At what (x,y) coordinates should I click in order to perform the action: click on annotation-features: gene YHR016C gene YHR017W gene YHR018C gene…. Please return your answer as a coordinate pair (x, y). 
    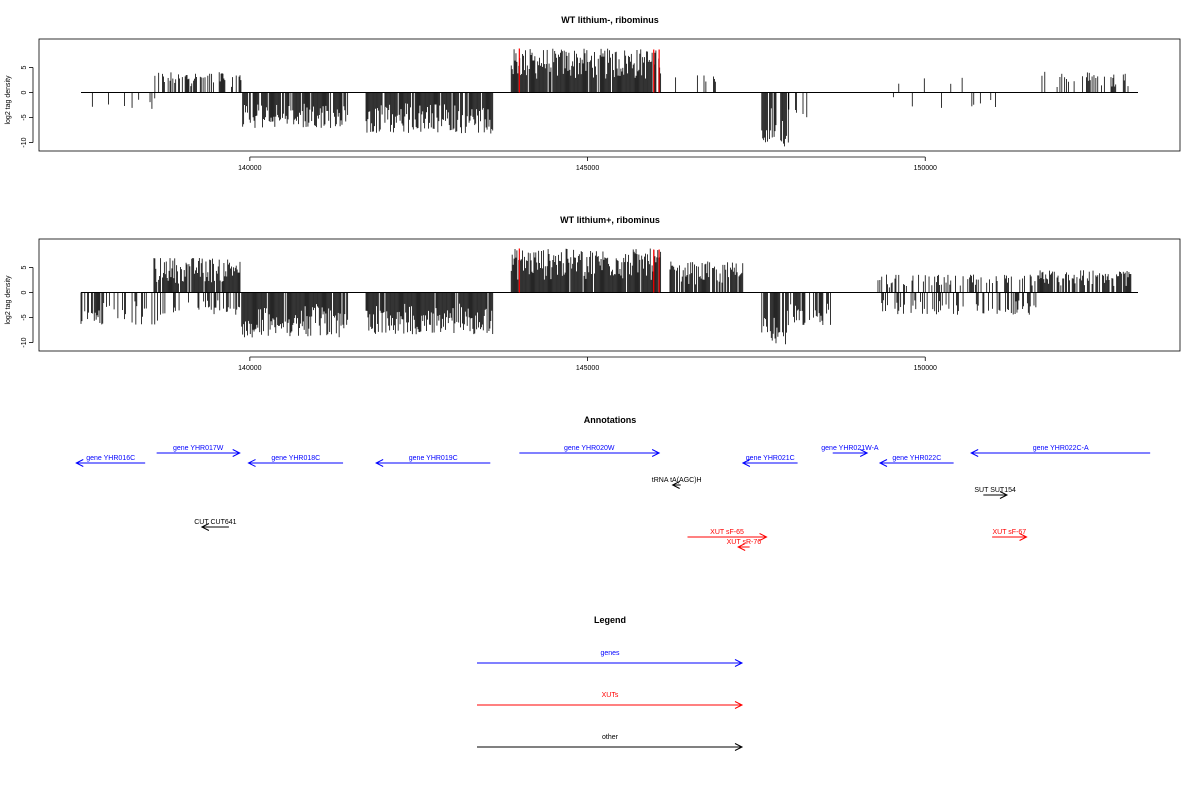
    Looking at the image, I should click on (613, 498).